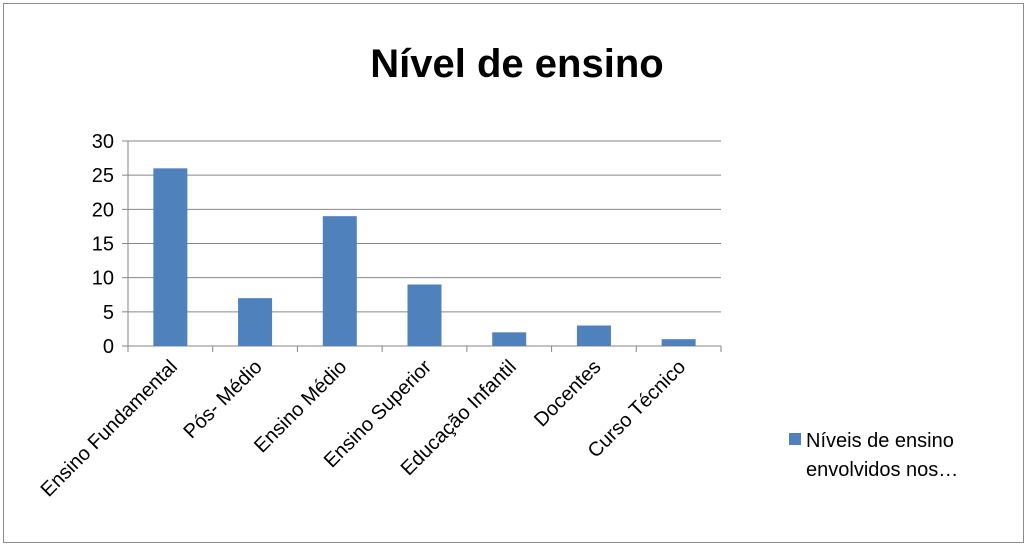  Describe the element at coordinates (103, 210) in the screenshot. I see `y-tick-label: 20` at that location.